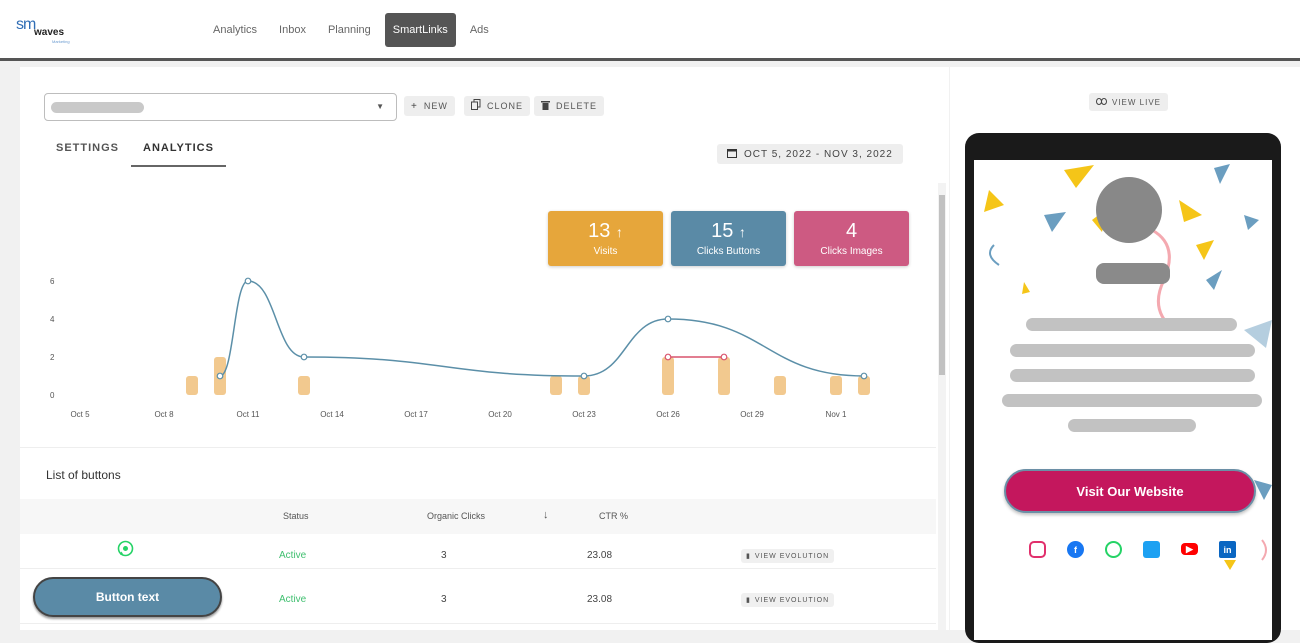 The height and width of the screenshot is (643, 1300). What do you see at coordinates (83, 475) in the screenshot?
I see `list-title: List of buttons` at bounding box center [83, 475].